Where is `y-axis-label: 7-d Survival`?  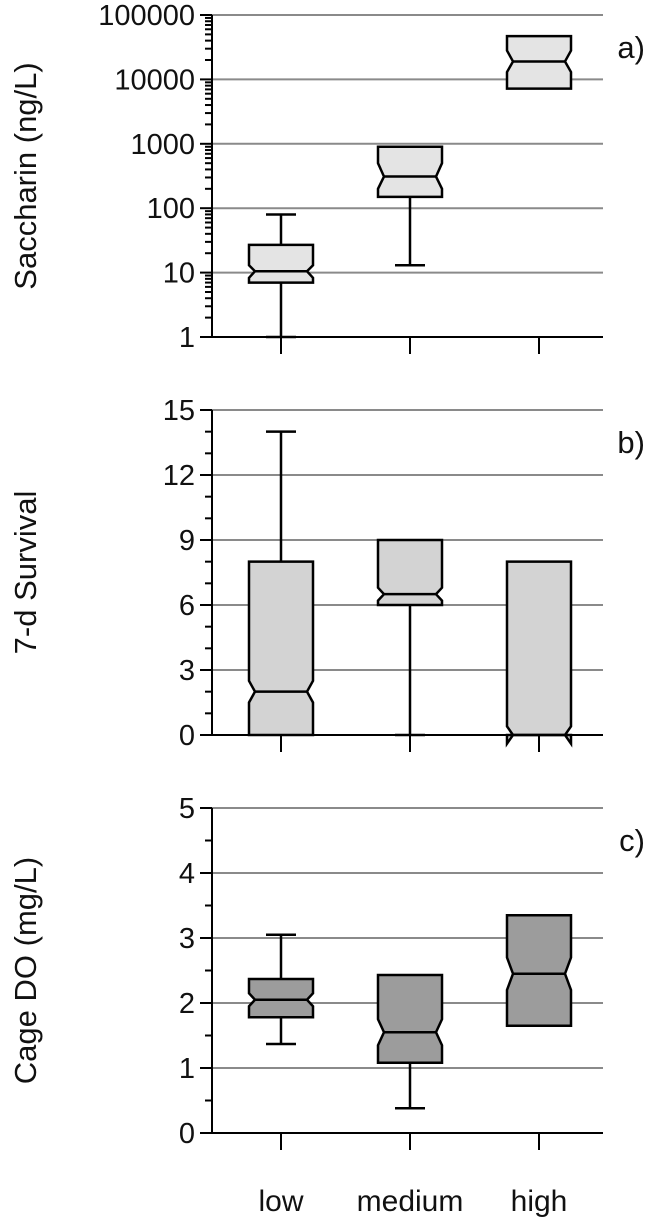 y-axis-label: 7-d Survival is located at coordinates (25, 573).